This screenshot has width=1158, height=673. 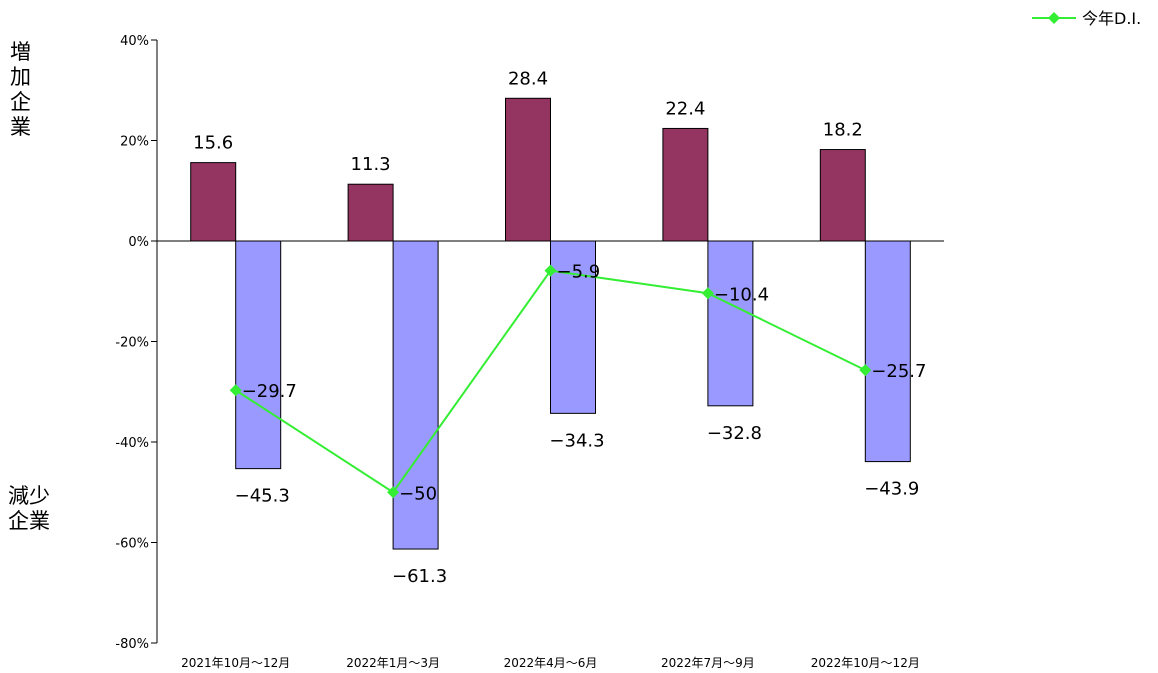 What do you see at coordinates (843, 130) in the screenshot?
I see `increase-value-label-4: 18.2` at bounding box center [843, 130].